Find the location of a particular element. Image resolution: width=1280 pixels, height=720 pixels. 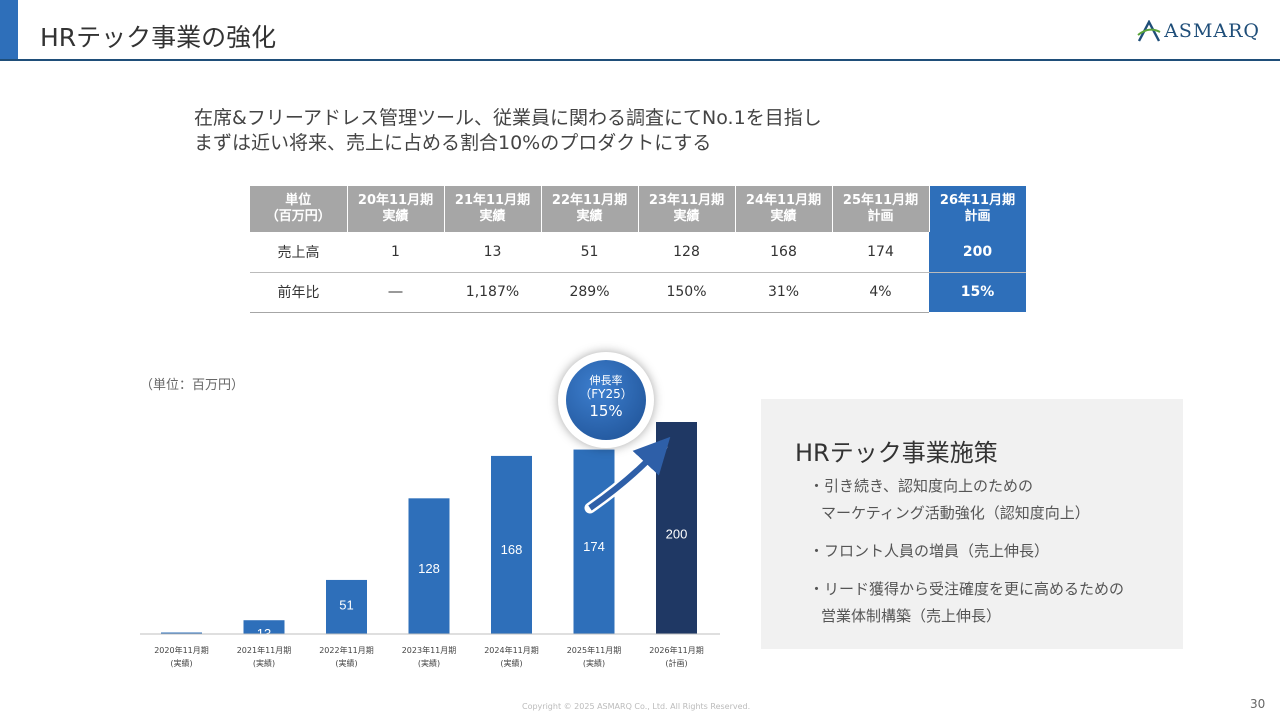

period-label: 22年11月期 is located at coordinates (589, 200).